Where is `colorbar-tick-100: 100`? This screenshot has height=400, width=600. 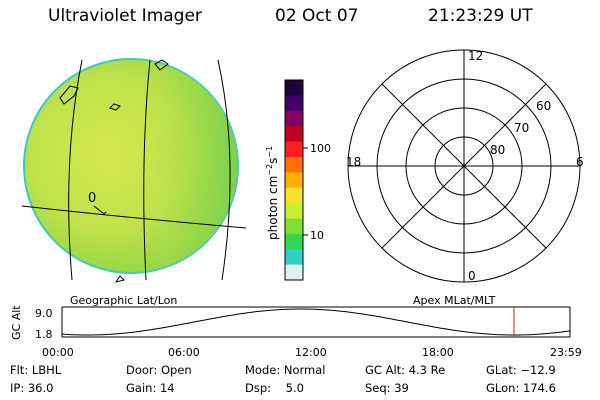
colorbar-tick-100: 100 is located at coordinates (320, 148).